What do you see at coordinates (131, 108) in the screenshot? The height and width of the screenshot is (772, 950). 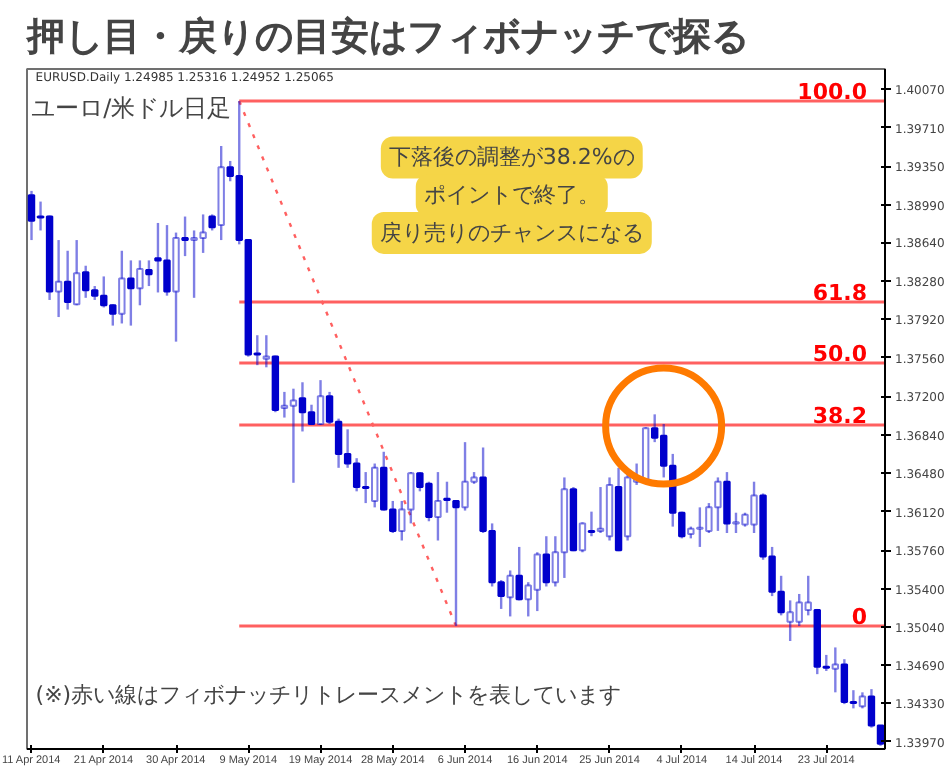 I see `annotation: ユーロ/米ドル日足` at bounding box center [131, 108].